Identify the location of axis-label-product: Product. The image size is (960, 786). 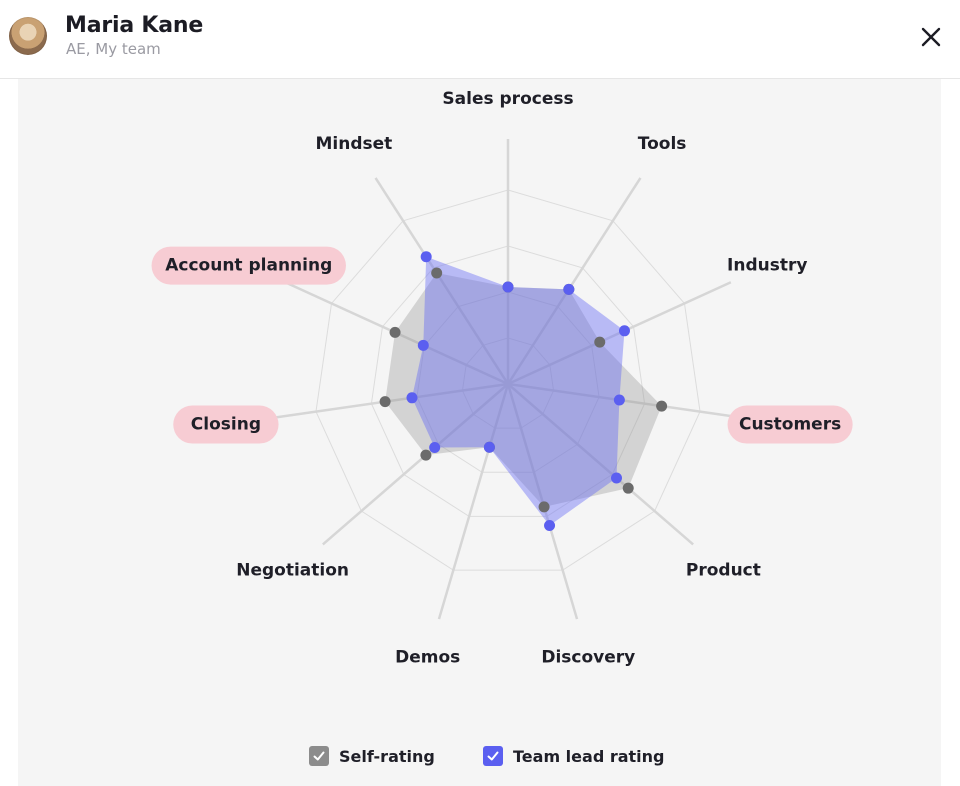
(723, 571).